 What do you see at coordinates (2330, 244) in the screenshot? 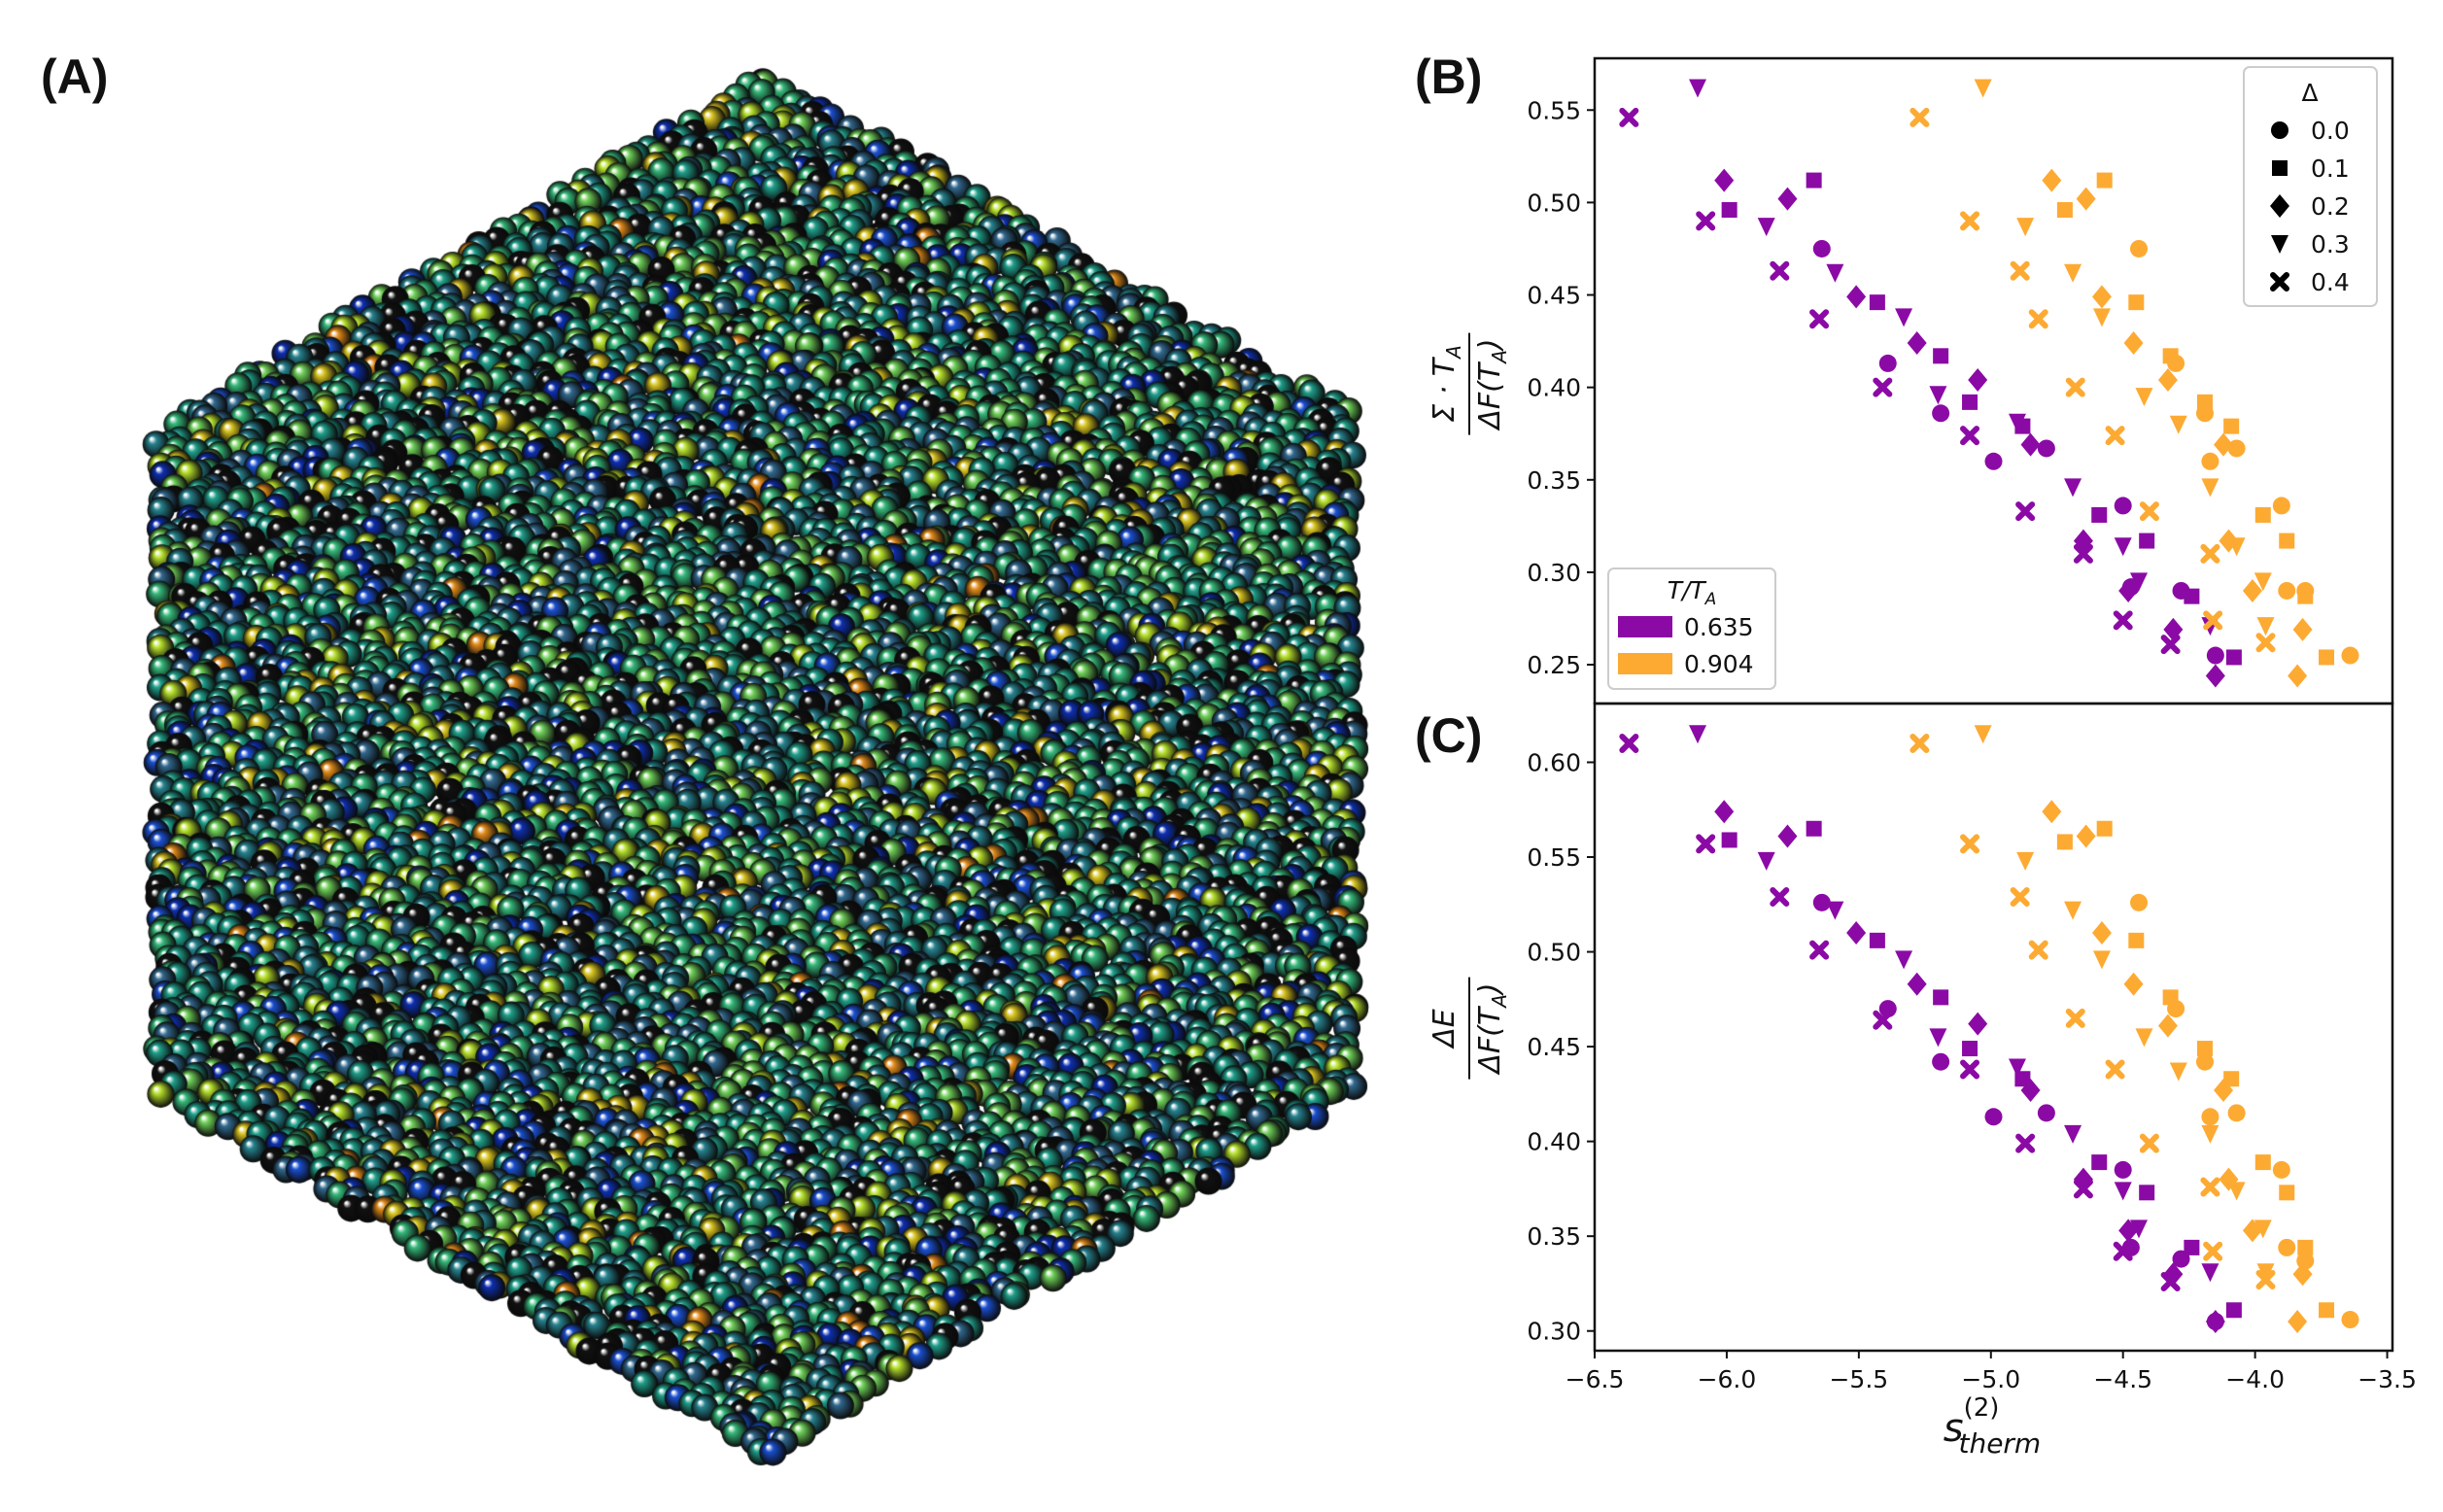
I see `legend-delta-label: 0.3` at bounding box center [2330, 244].